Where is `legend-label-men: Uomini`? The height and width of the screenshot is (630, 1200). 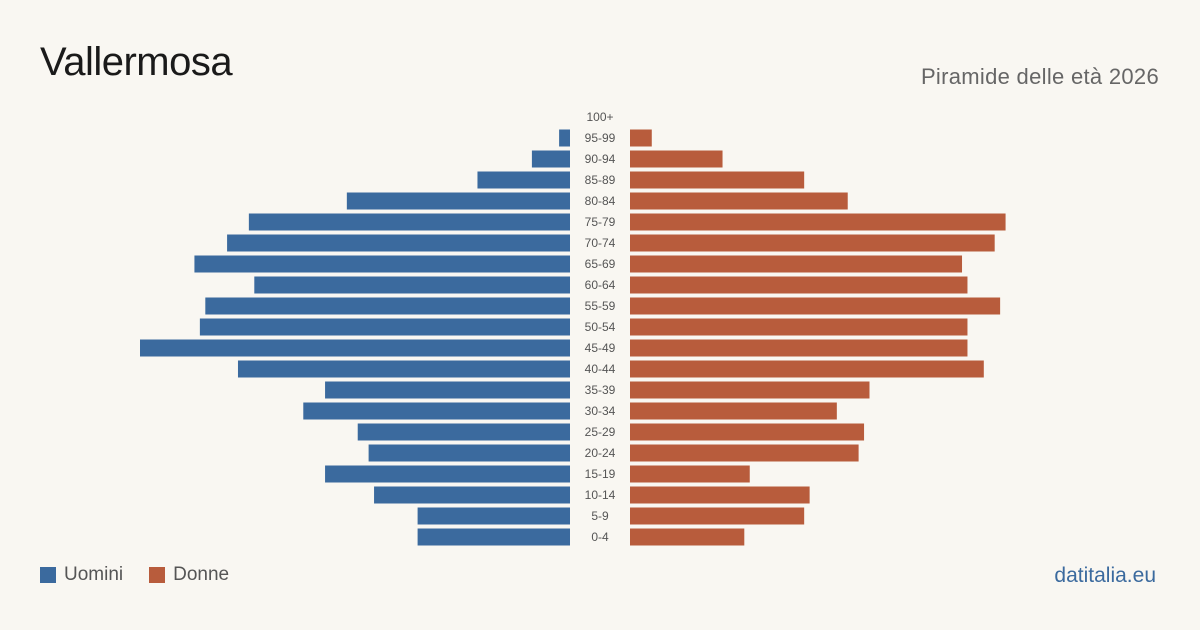
legend-label-men: Uomini is located at coordinates (94, 574).